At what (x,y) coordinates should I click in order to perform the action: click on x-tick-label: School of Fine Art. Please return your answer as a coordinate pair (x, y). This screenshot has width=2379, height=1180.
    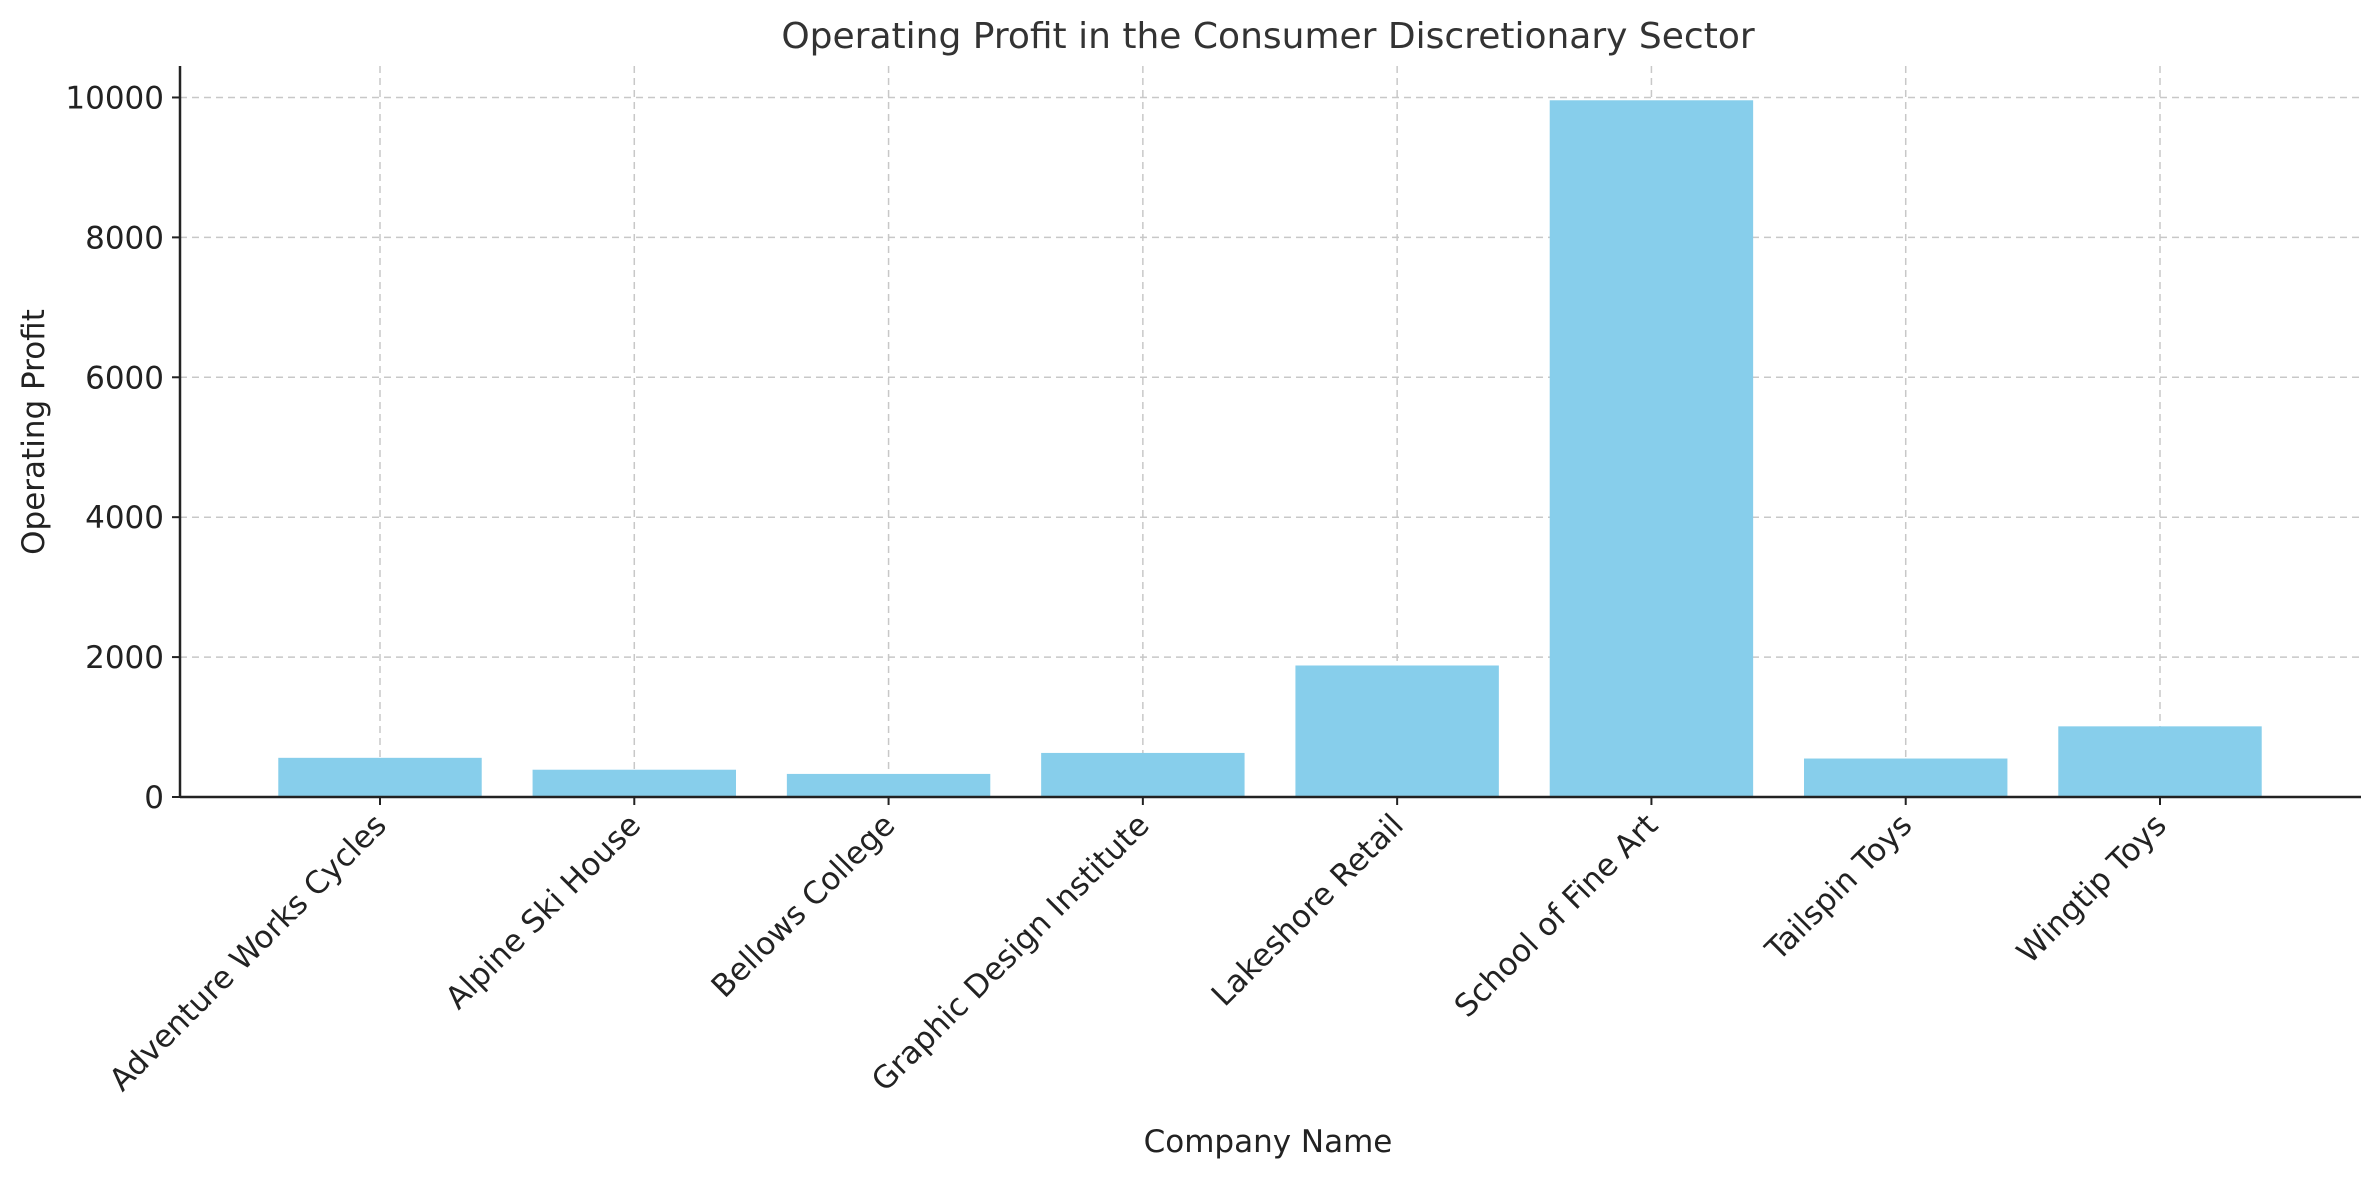
    Looking at the image, I should click on (1556, 915).